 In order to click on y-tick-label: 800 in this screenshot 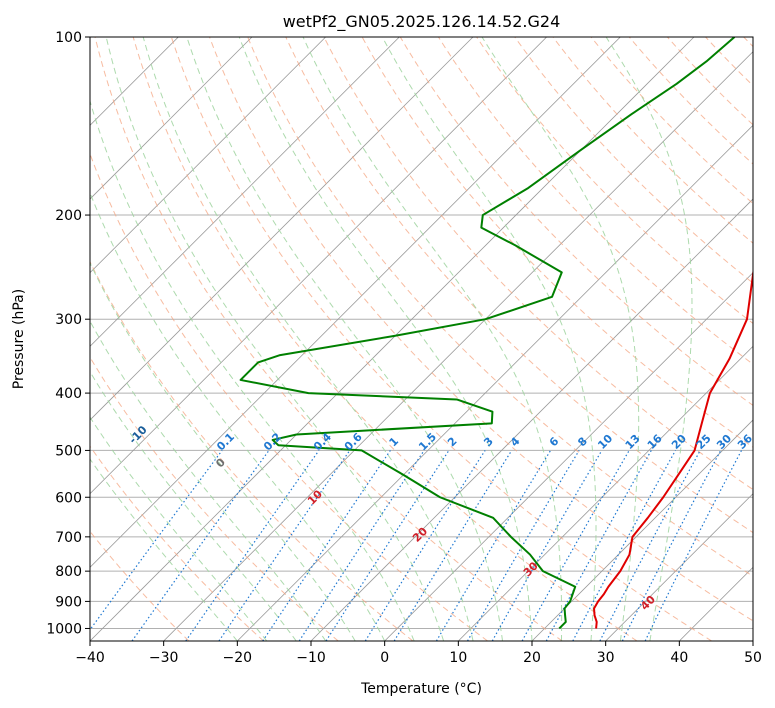, I will do `click(68, 572)`.